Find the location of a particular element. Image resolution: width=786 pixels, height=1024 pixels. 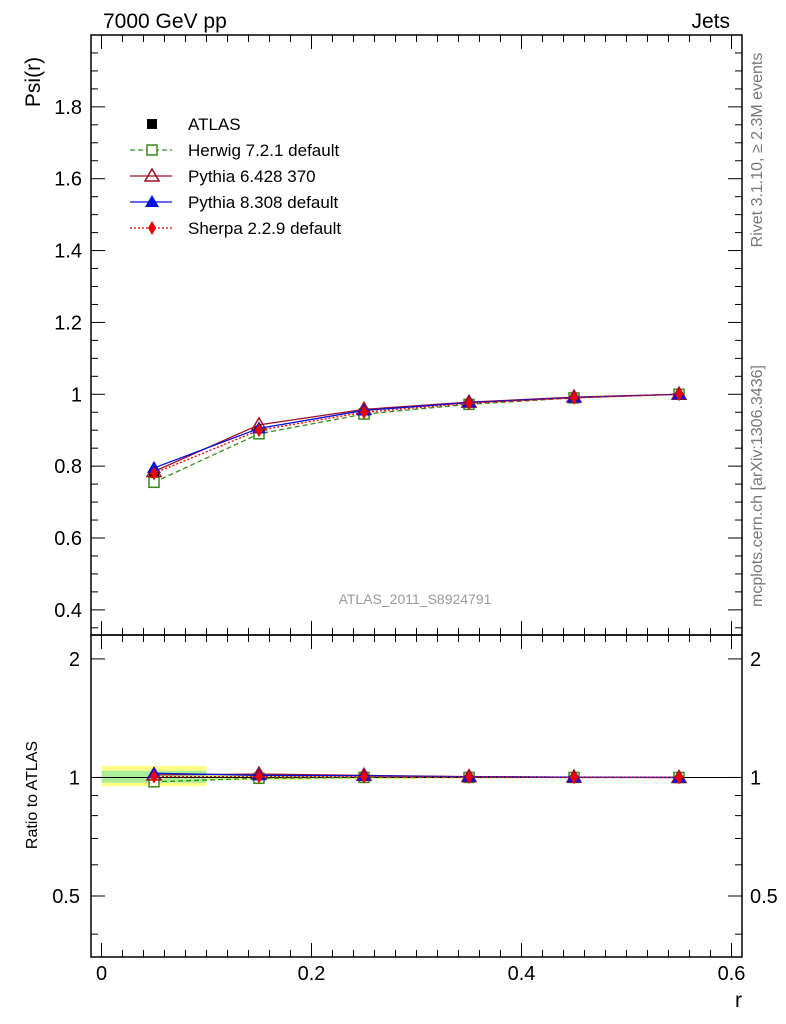

ratio-y-tick-label-right: 2 is located at coordinates (755, 660).